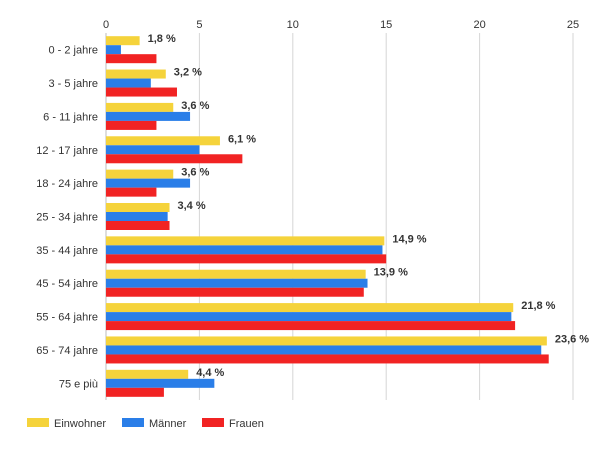 The width and height of the screenshot is (600, 450). Describe the element at coordinates (573, 25) in the screenshot. I see `x-tick-label: 25` at that location.